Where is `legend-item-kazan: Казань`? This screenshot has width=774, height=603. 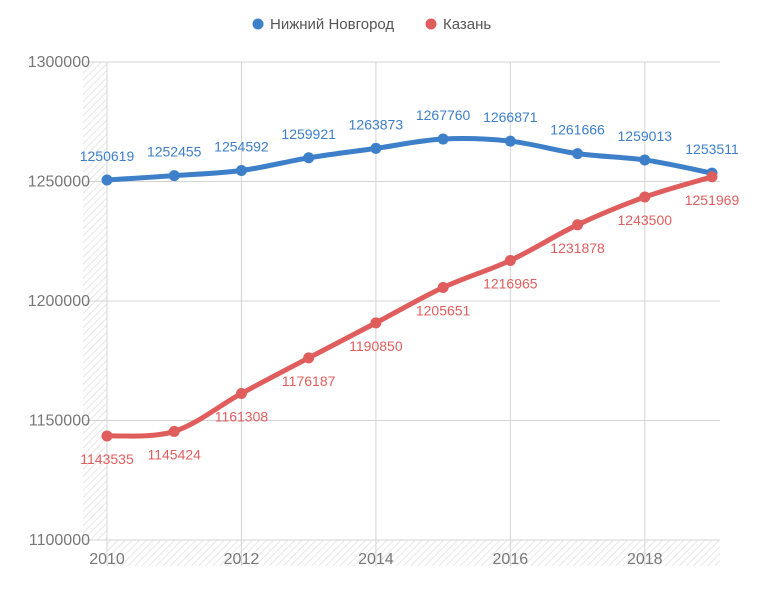 legend-item-kazan: Казань is located at coordinates (458, 24).